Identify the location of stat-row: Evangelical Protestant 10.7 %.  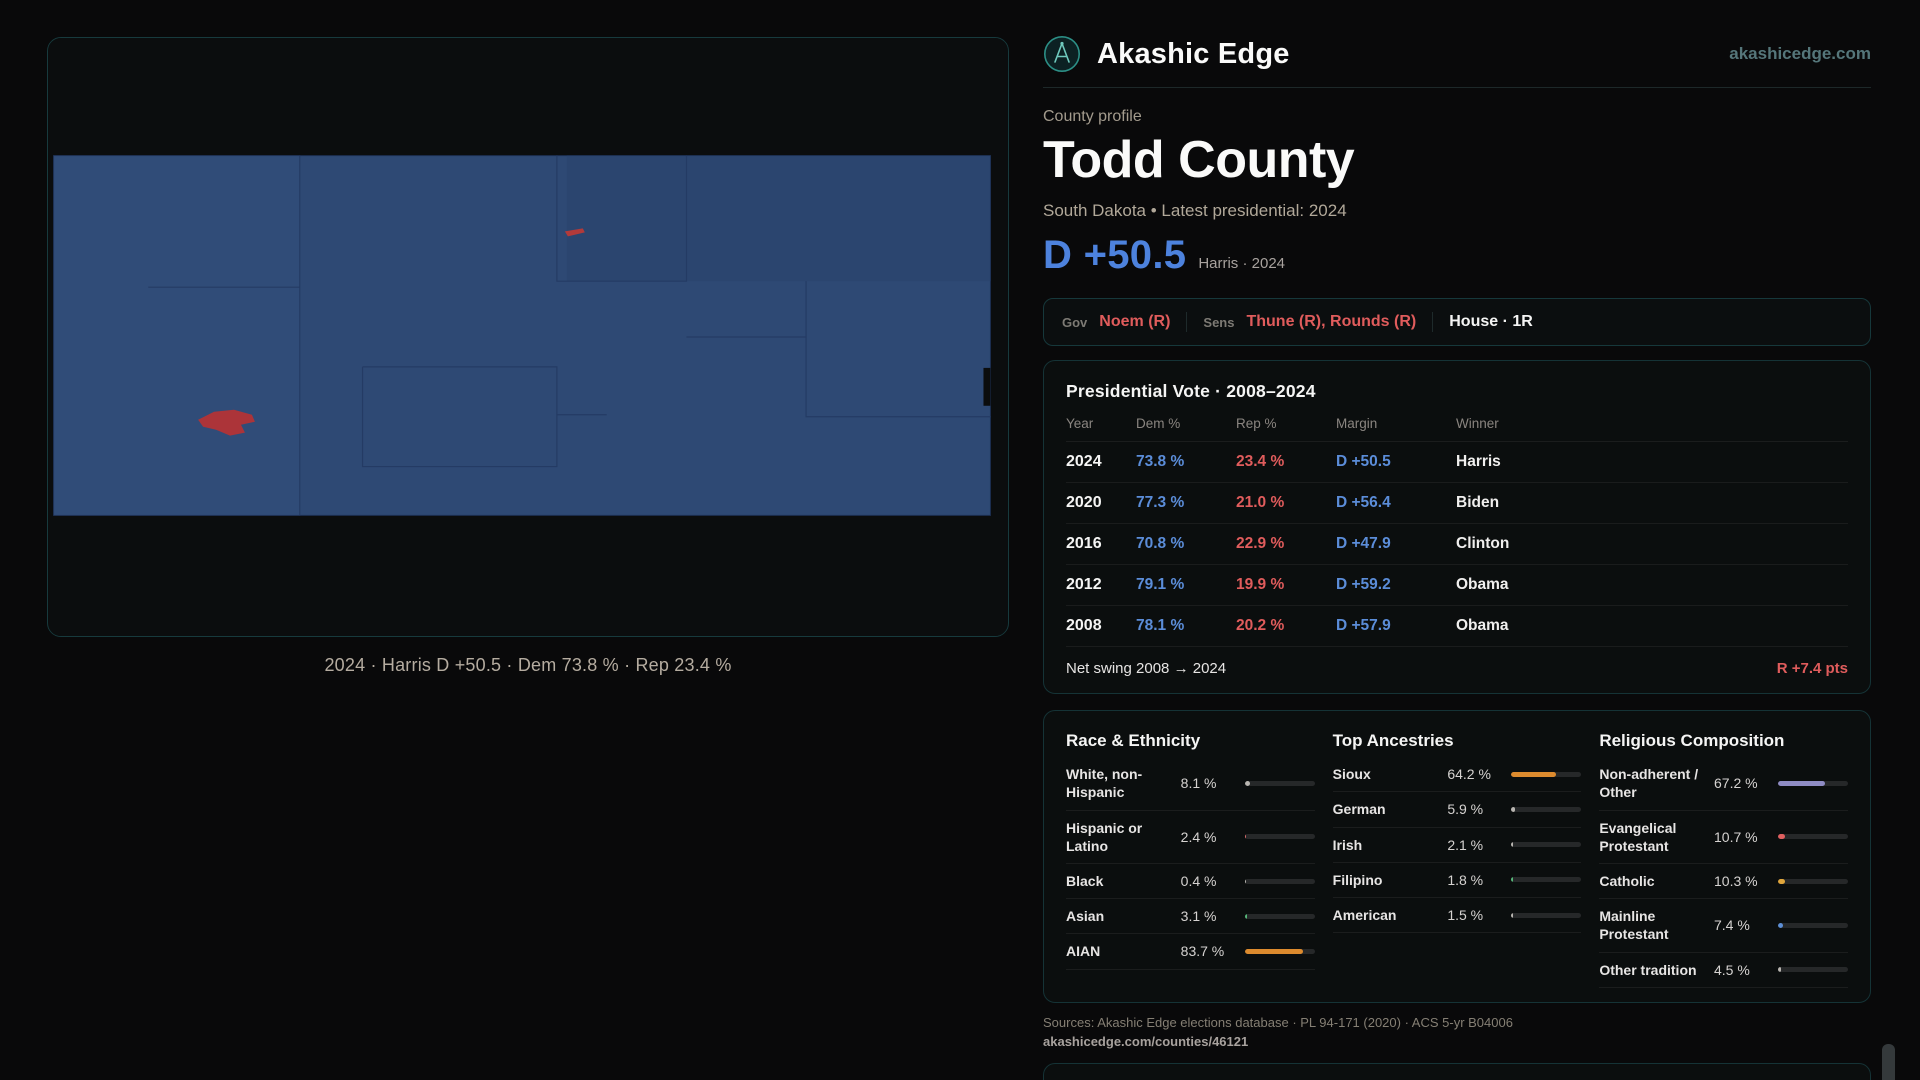
(1723, 837).